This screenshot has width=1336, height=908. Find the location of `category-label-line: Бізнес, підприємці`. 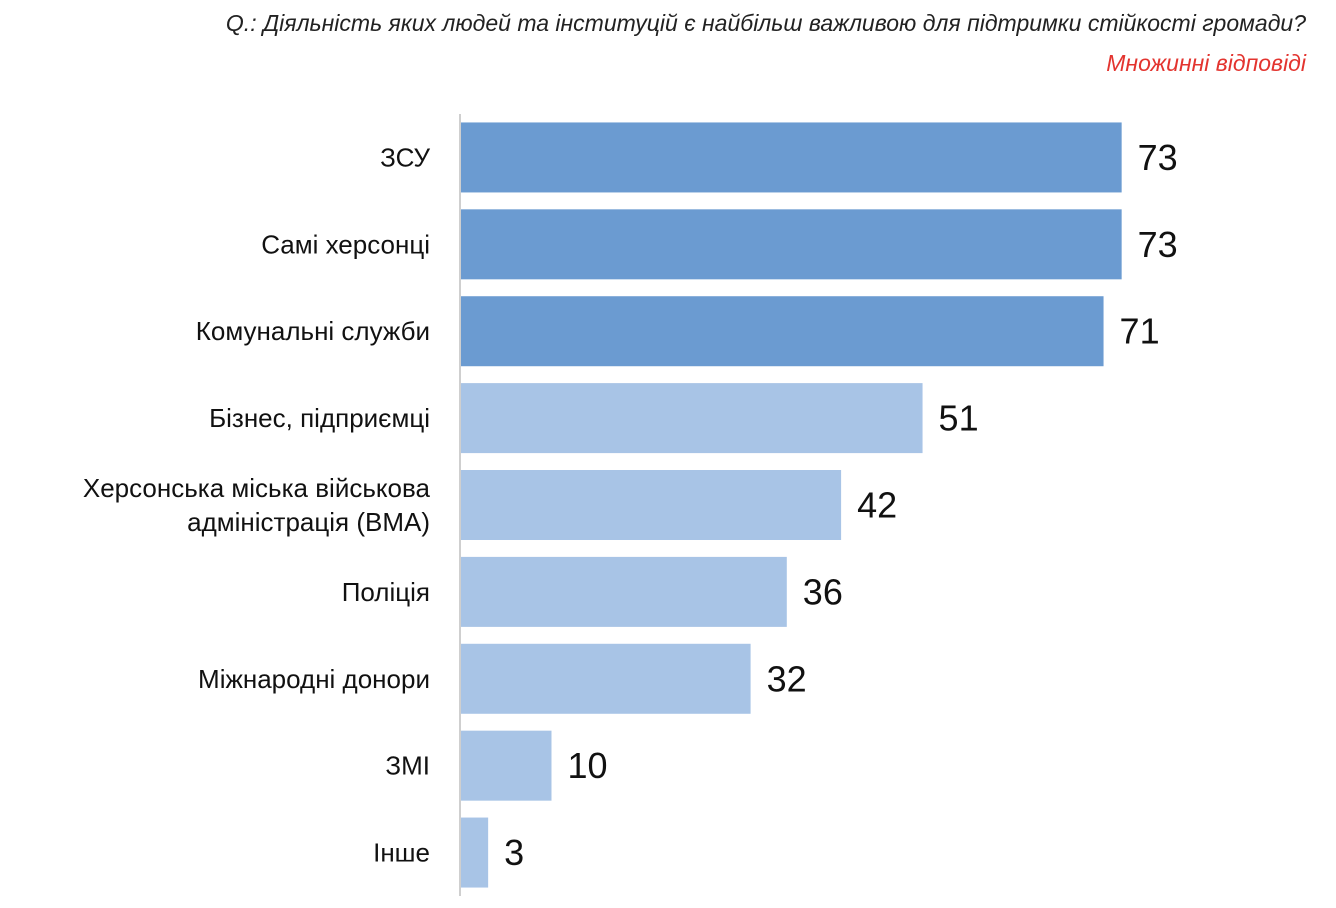

category-label-line: Бізнес, підприємці is located at coordinates (319, 418).